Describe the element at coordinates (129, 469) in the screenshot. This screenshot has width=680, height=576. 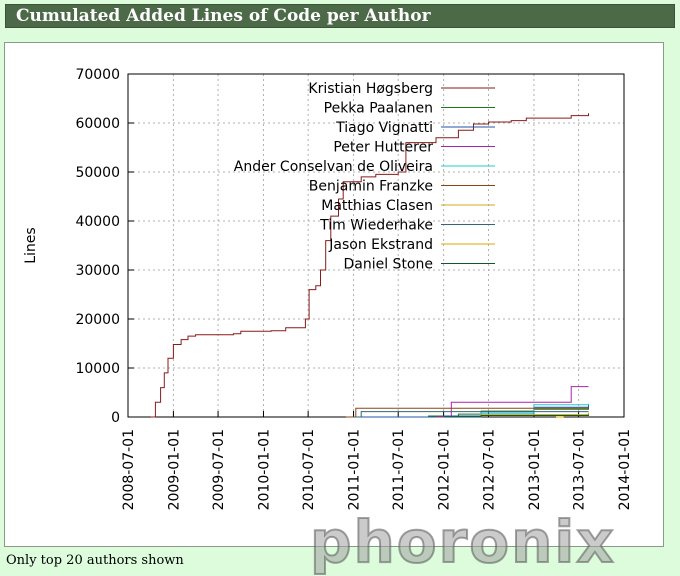
I see `x-tick-label: 2008-07-01` at that location.